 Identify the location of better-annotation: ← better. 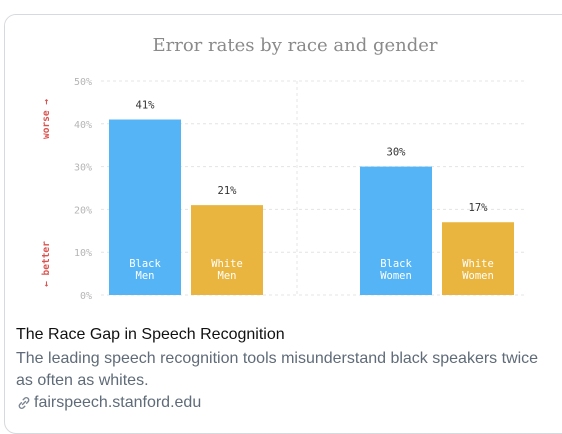
(46, 264).